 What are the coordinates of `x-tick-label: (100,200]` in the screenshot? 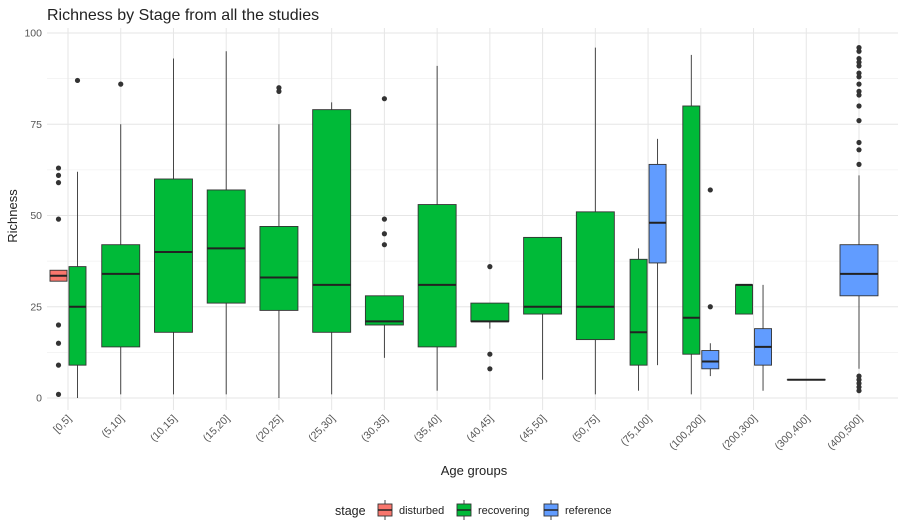 It's located at (687, 433).